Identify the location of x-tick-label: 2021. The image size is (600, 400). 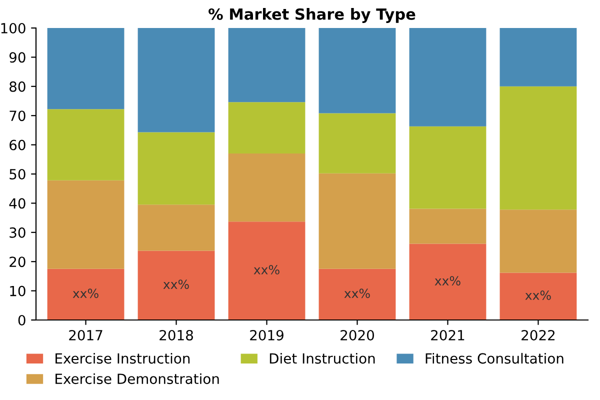
(447, 335).